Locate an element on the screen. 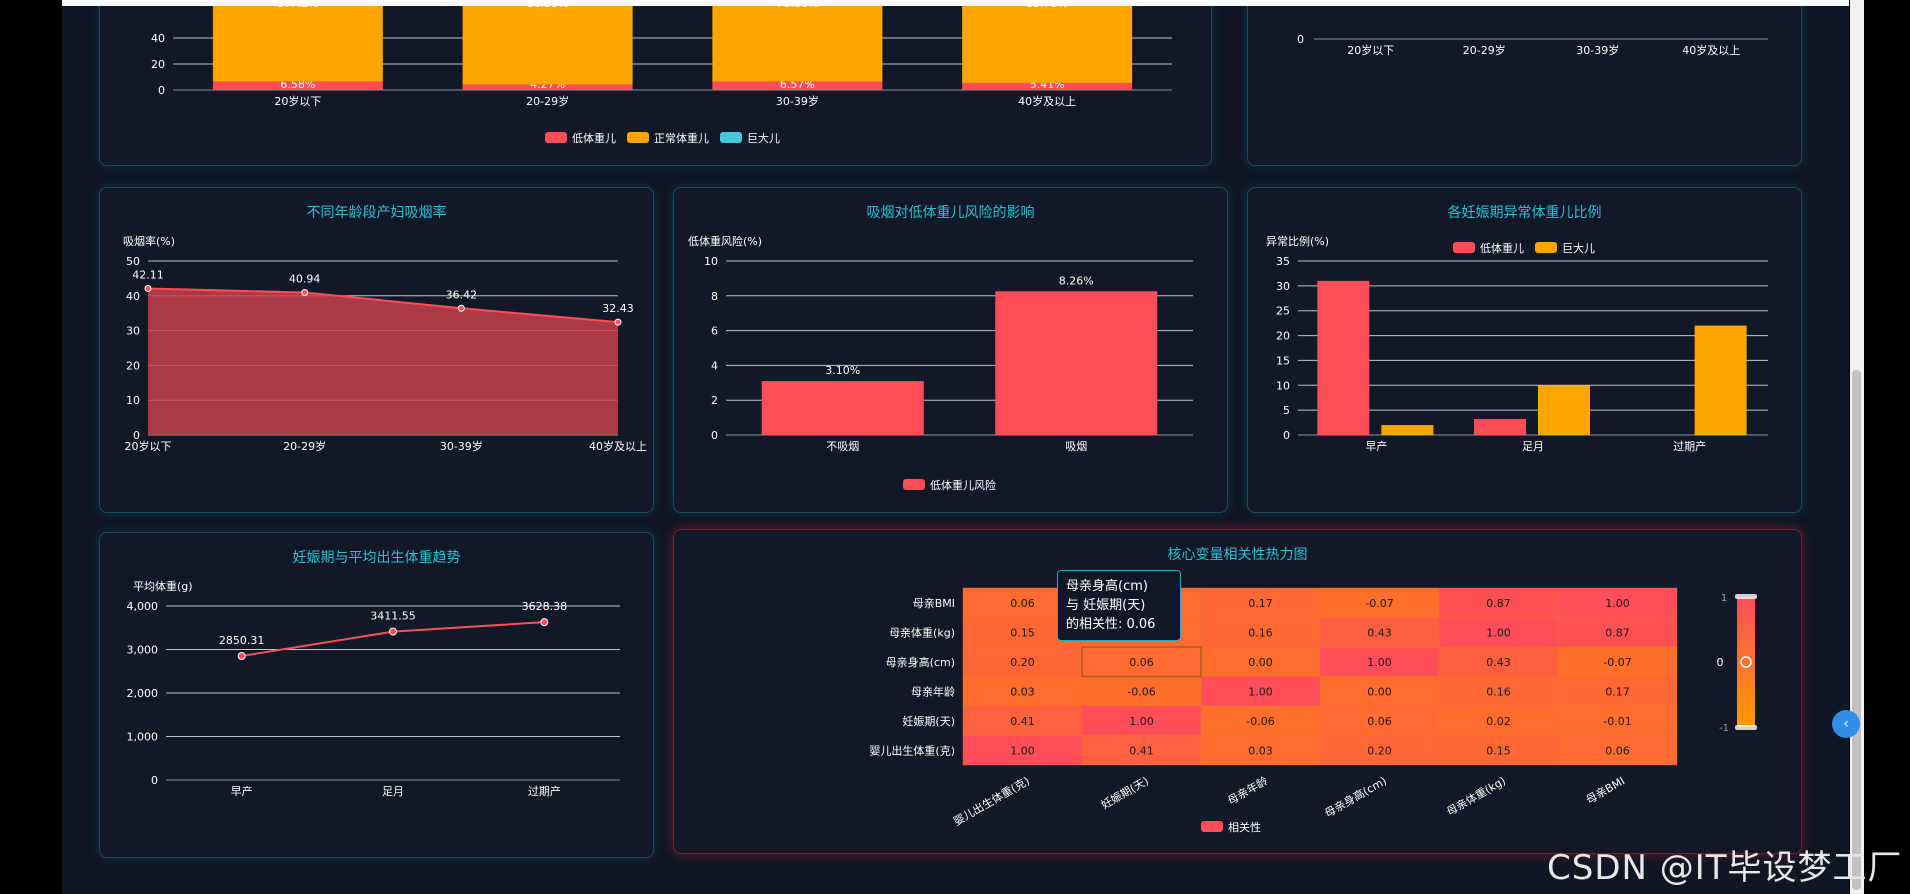  data-label: 2850.31 is located at coordinates (242, 640).